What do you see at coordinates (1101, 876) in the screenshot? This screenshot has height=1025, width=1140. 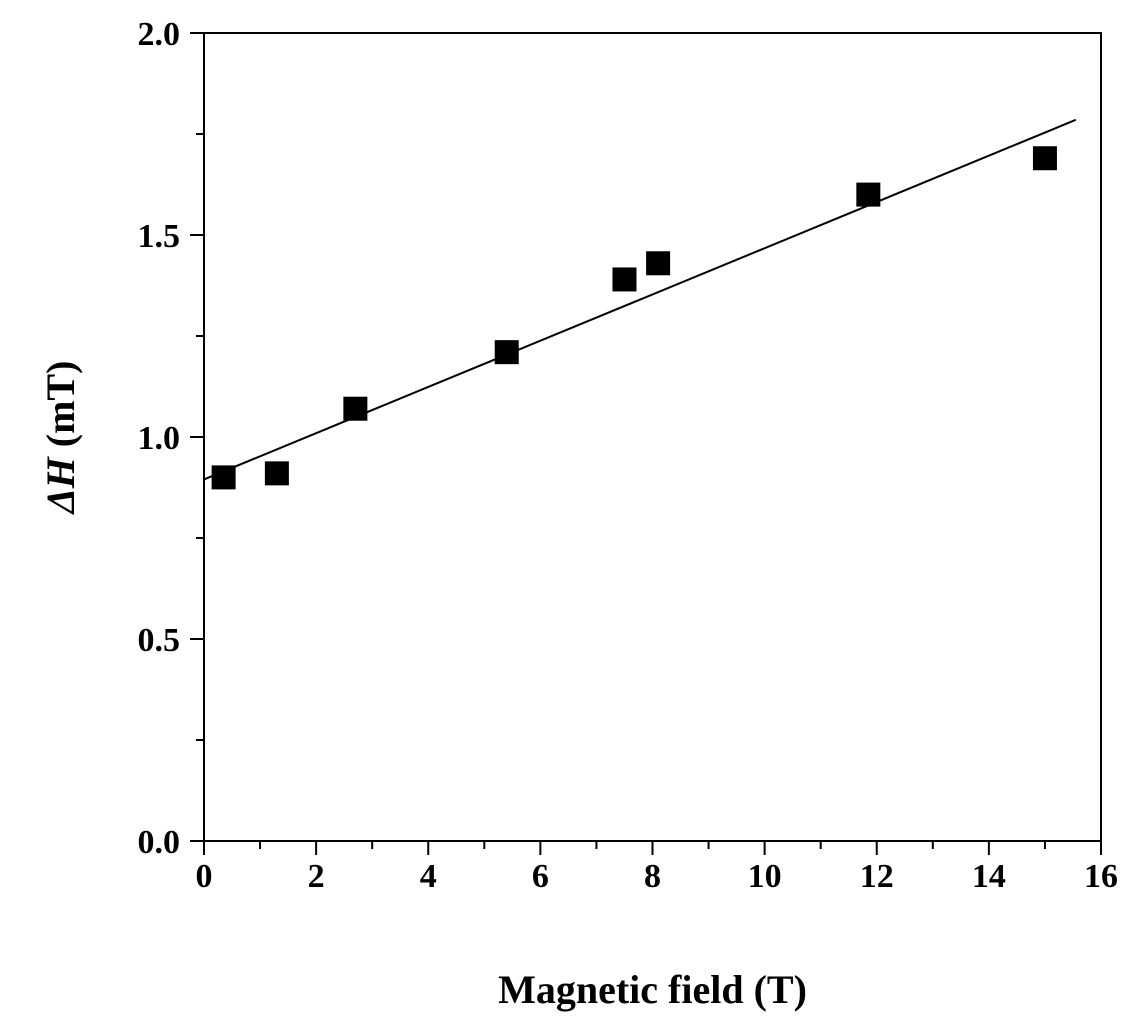 I see `x-tick-label: 16` at bounding box center [1101, 876].